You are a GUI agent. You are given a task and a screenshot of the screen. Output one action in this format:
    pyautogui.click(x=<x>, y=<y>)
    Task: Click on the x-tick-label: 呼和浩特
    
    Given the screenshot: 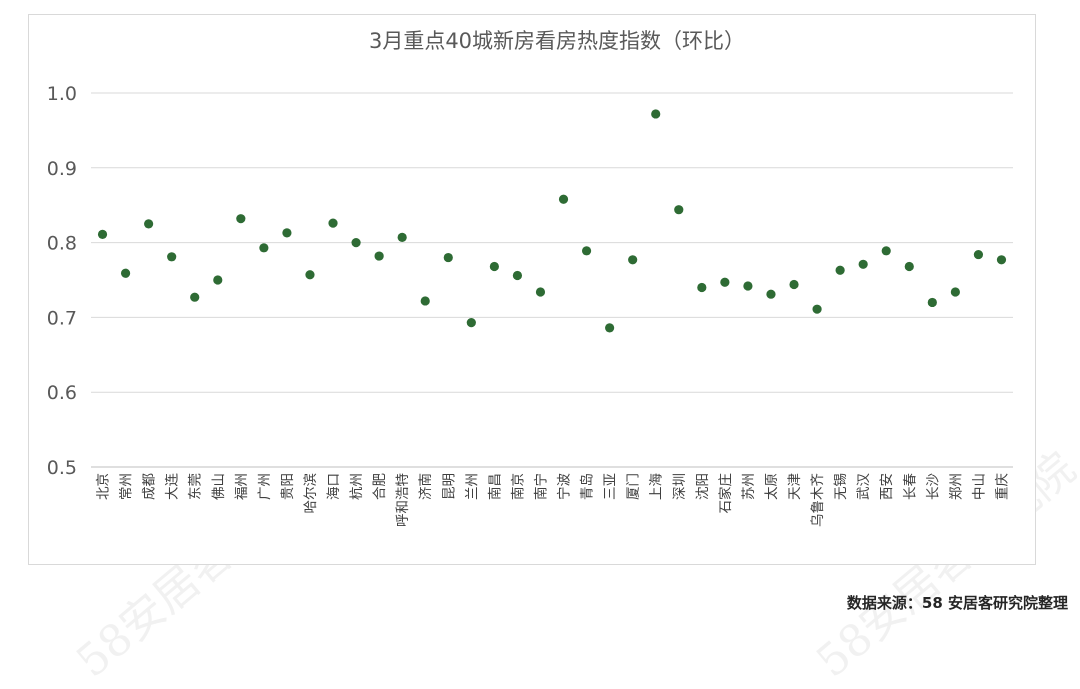 What is the action you would take?
    pyautogui.click(x=403, y=500)
    